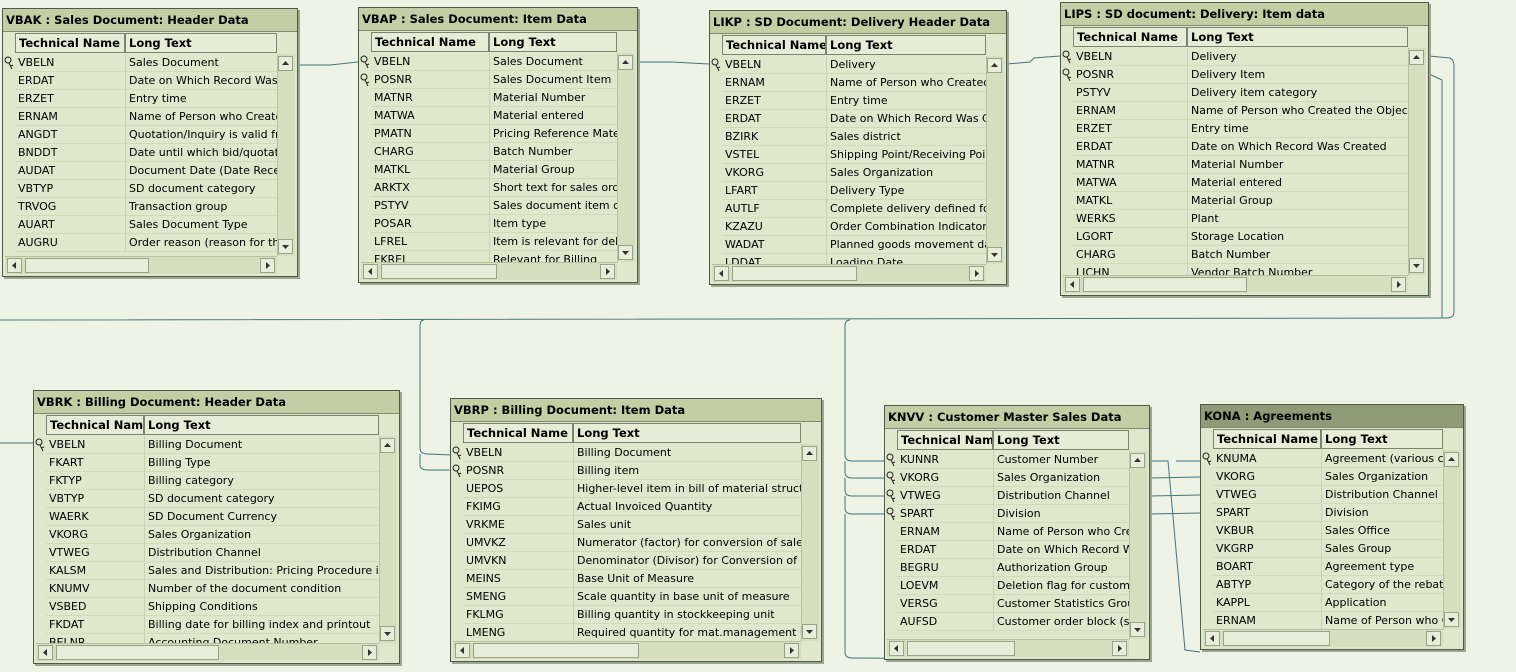 This screenshot has width=1516, height=672. I want to click on long-text: Accounting Document Number, so click(261, 638).